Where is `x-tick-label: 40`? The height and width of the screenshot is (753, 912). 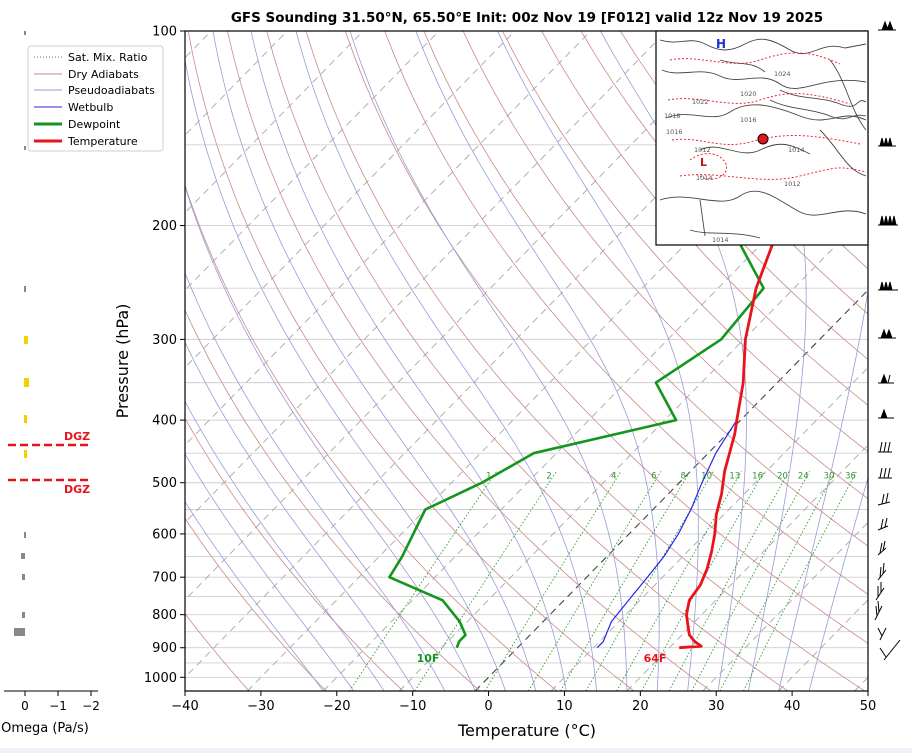 x-tick-label: 40 is located at coordinates (792, 706).